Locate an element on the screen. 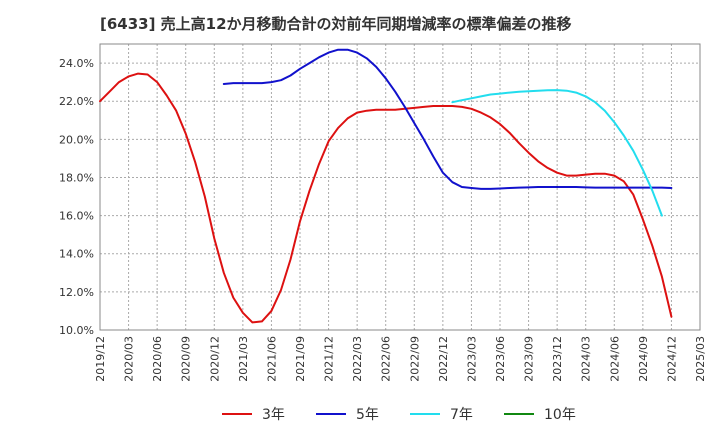  legend-label: 5年 is located at coordinates (367, 415).